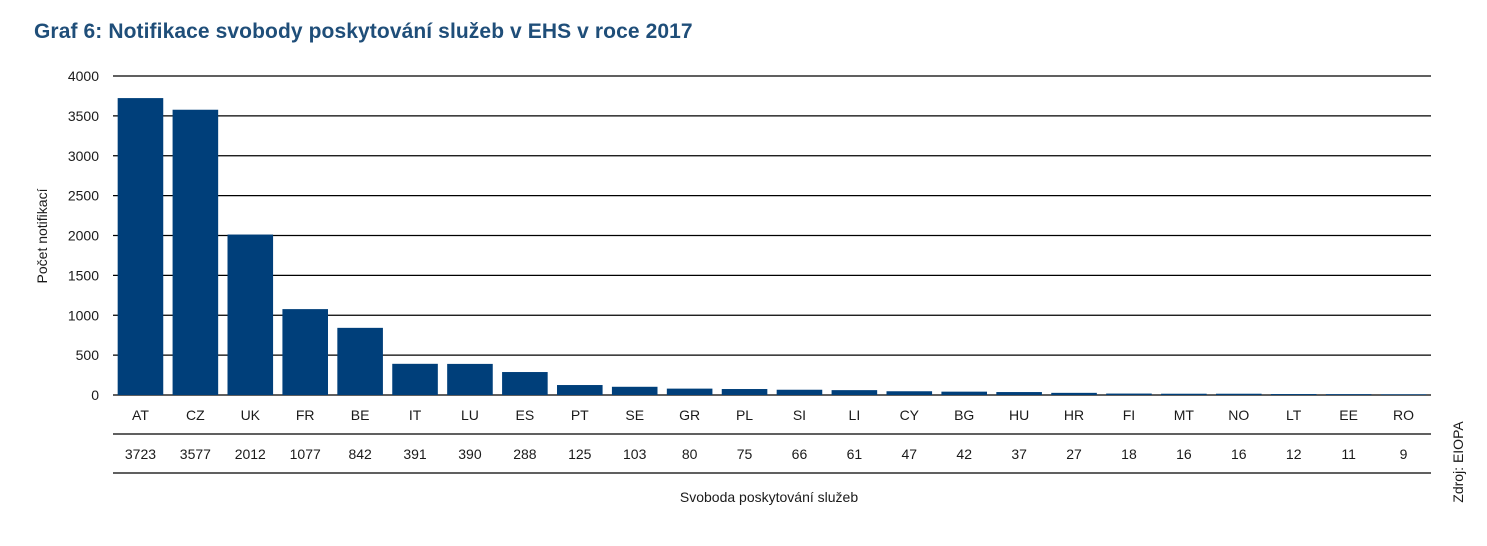  Describe the element at coordinates (415, 454) in the screenshot. I see `data-table-value: 391` at that location.